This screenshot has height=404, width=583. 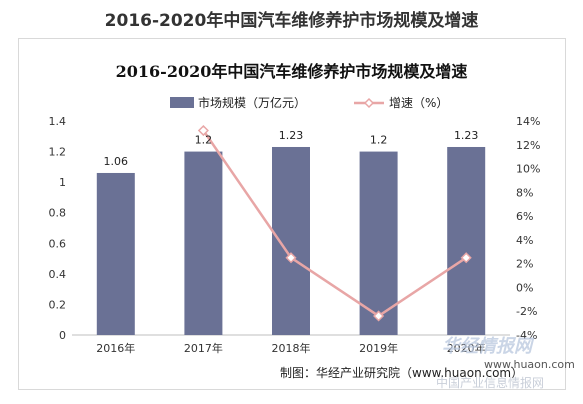 What do you see at coordinates (291, 21) in the screenshot?
I see `page-heading: 2016-2020年中国汽车维修养护市场规模及增速` at bounding box center [291, 21].